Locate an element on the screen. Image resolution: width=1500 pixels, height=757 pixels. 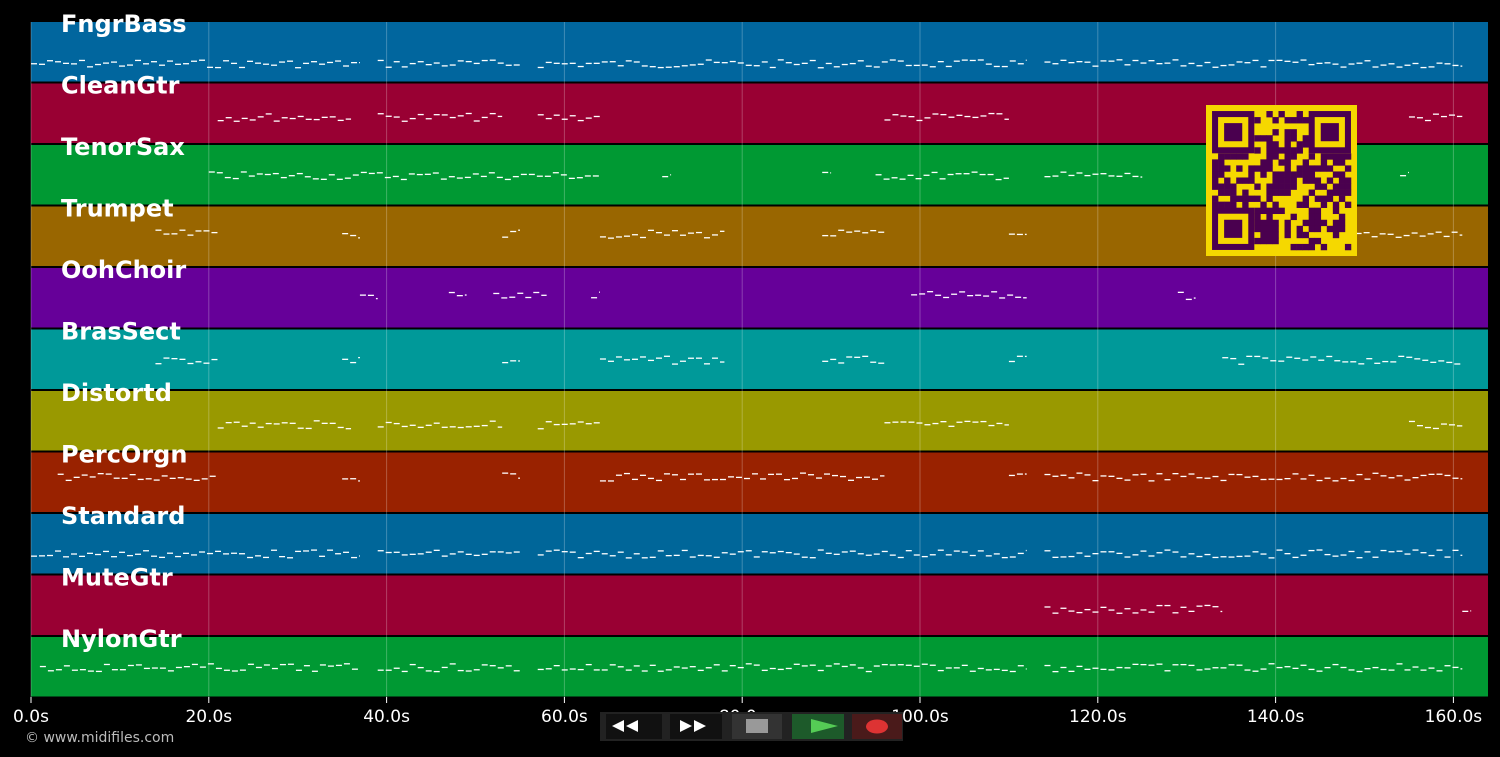
stop-button is located at coordinates (757, 726).